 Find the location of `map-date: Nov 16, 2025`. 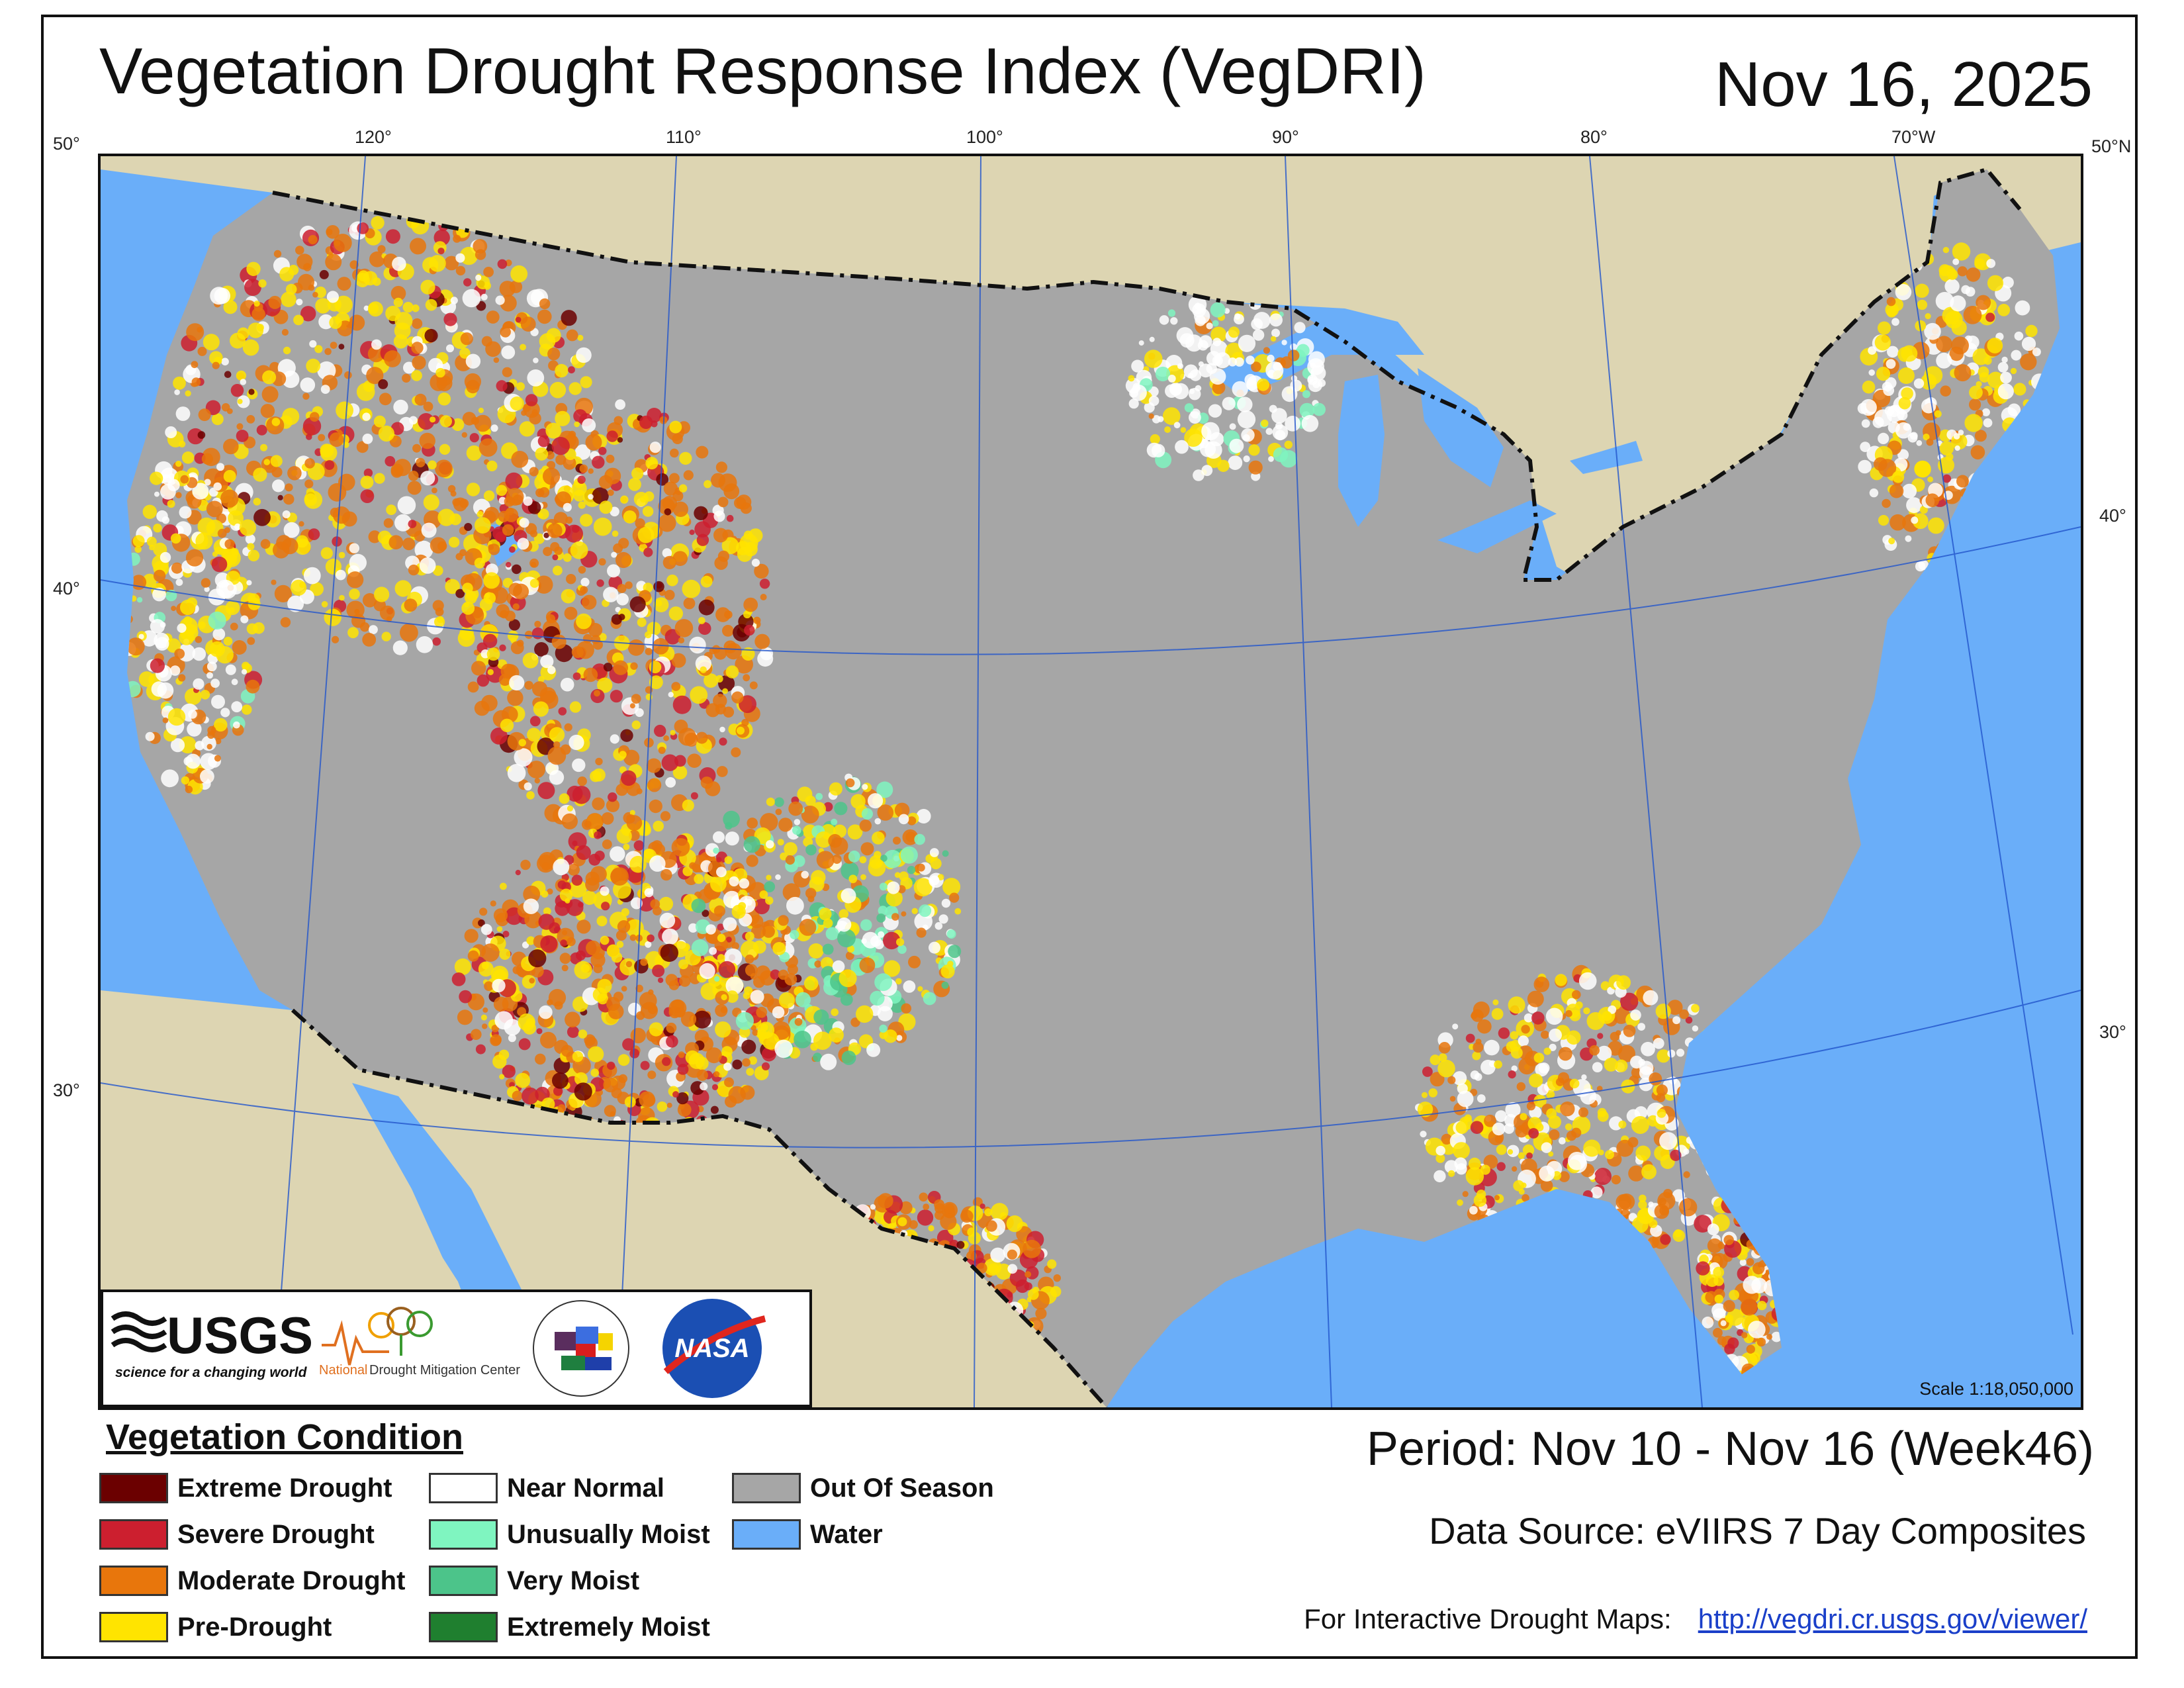

map-date: Nov 16, 2025 is located at coordinates (1903, 84).